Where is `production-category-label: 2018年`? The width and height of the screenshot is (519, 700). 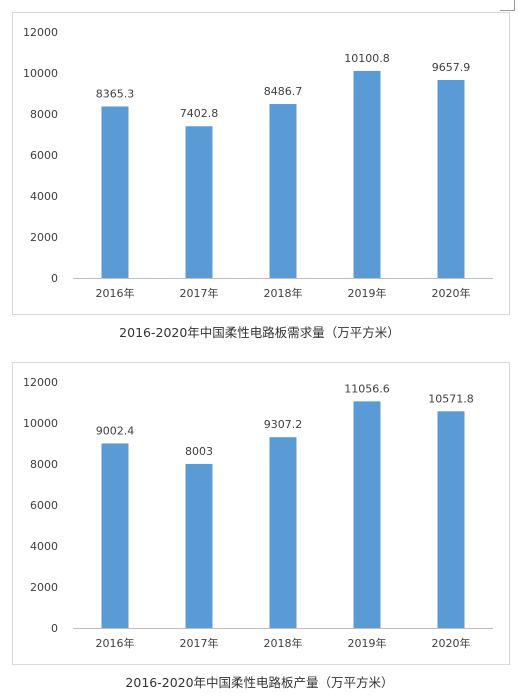 production-category-label: 2018年 is located at coordinates (283, 643).